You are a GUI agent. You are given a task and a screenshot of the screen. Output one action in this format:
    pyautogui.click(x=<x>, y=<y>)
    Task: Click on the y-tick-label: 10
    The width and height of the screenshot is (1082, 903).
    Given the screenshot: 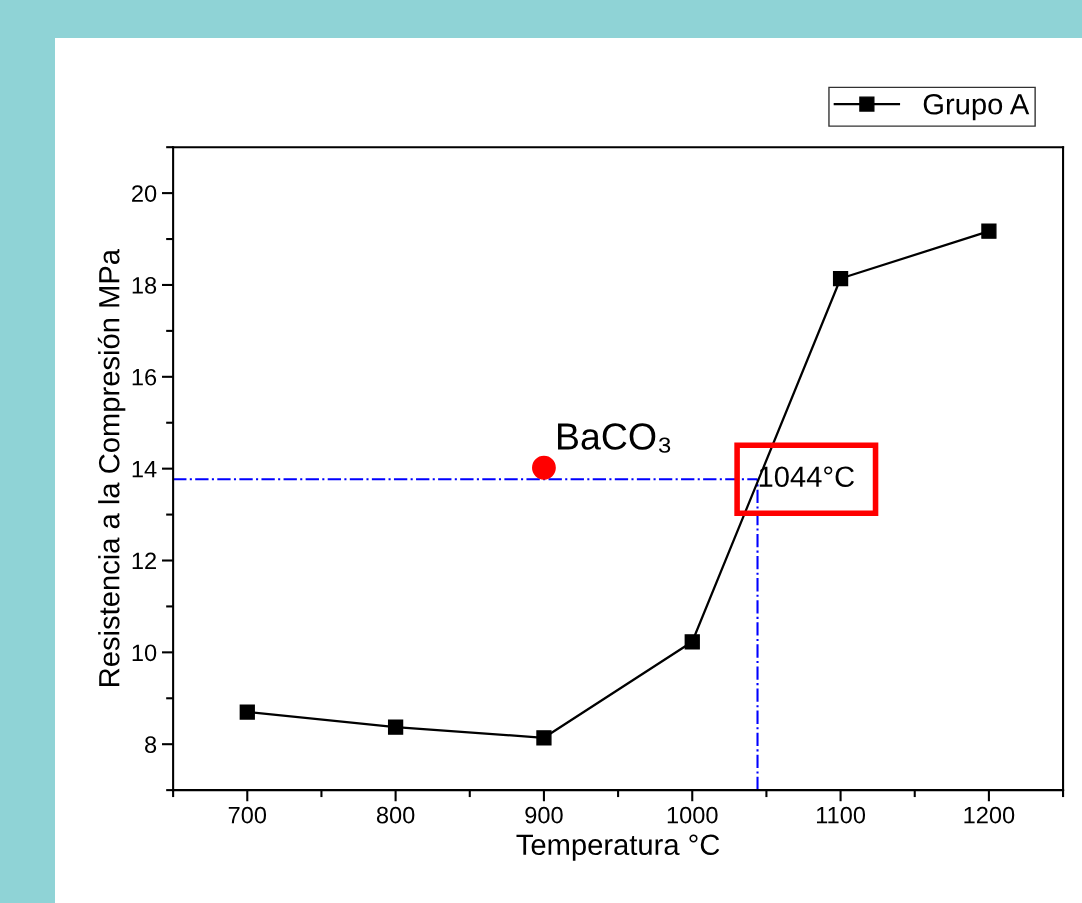 What is the action you would take?
    pyautogui.click(x=144, y=653)
    